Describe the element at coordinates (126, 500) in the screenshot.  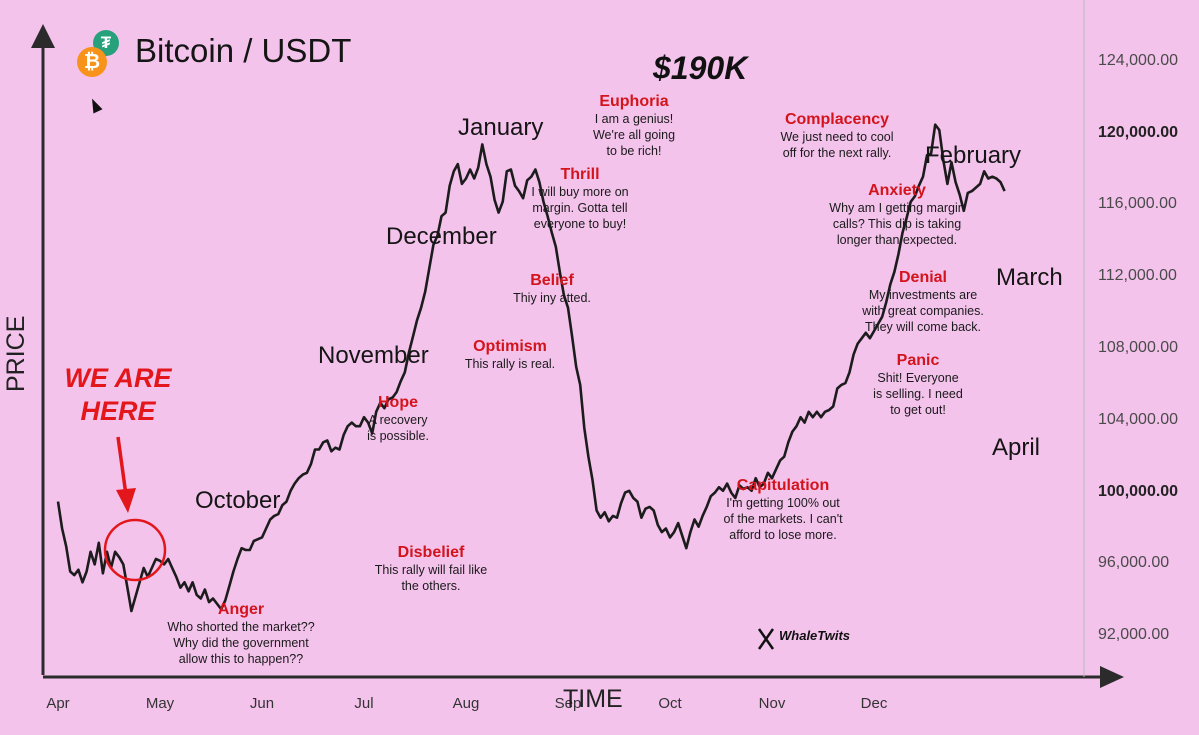
I see `here-arrow-head` at that location.